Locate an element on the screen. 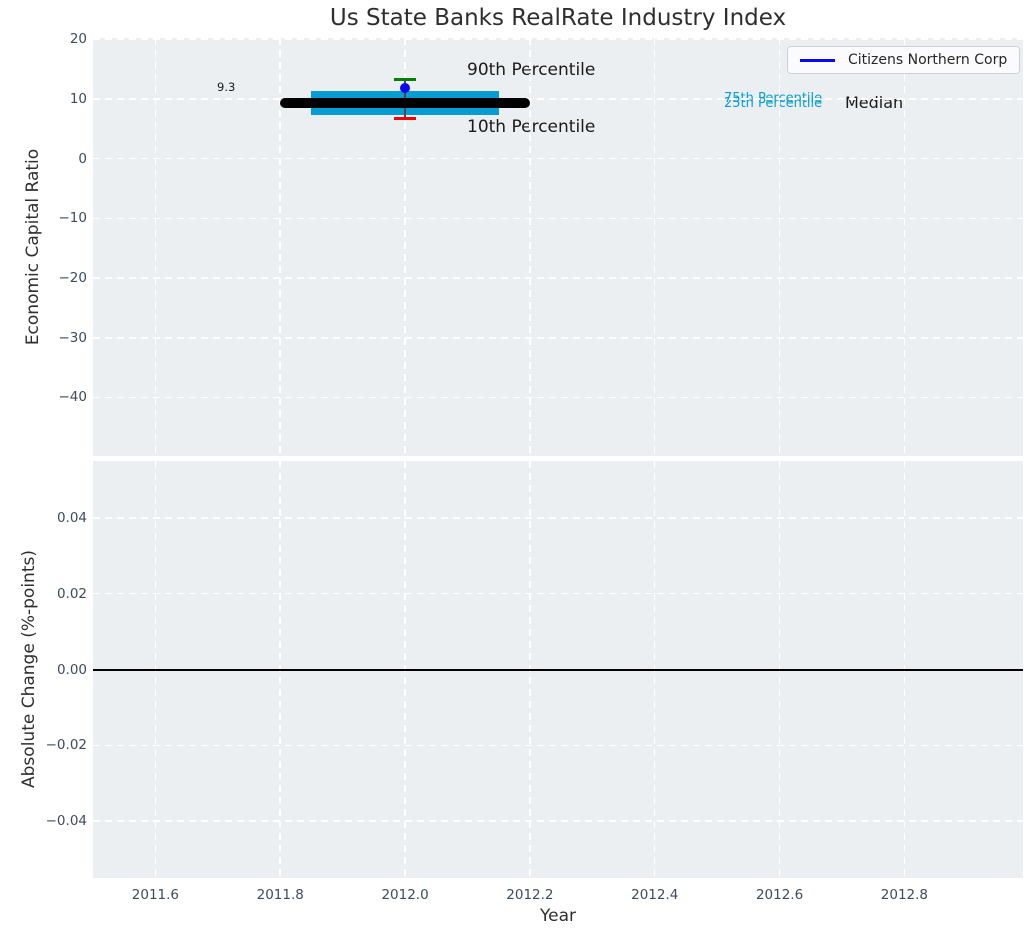  x-tick-label: 2012.2 is located at coordinates (530, 895).